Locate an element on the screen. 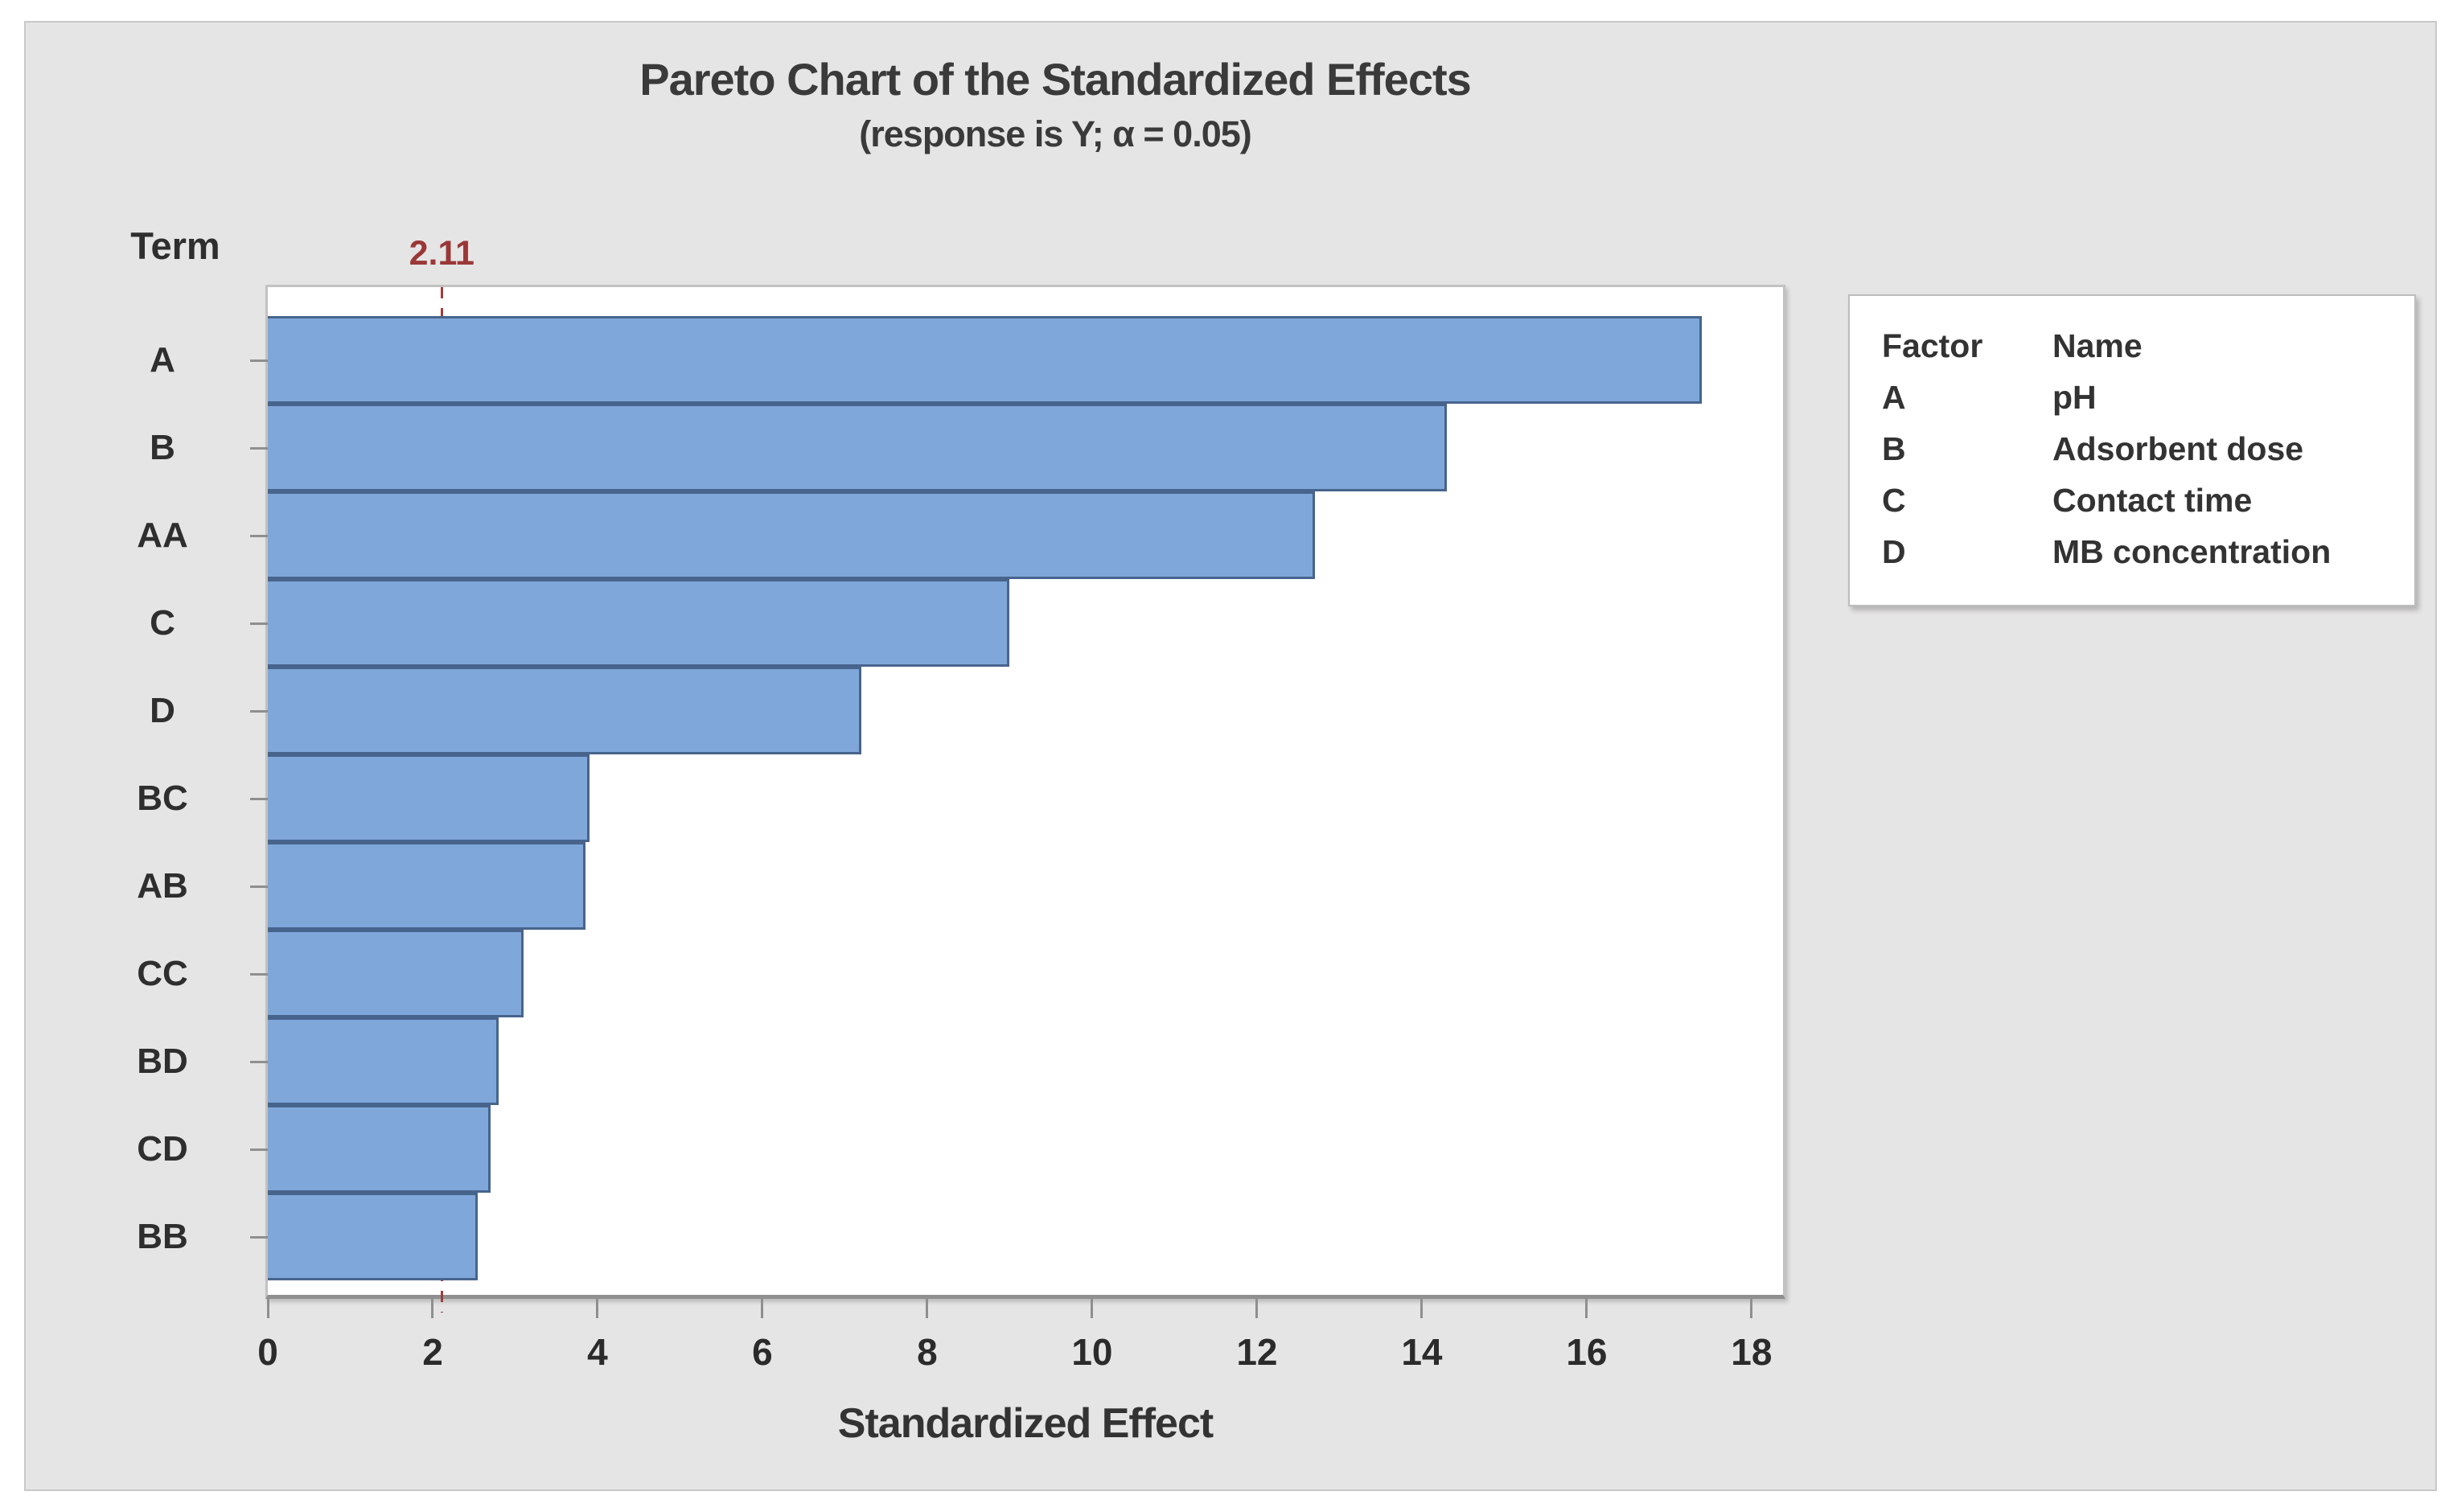 The image size is (2461, 1512). bar-BD is located at coordinates (383, 1061).